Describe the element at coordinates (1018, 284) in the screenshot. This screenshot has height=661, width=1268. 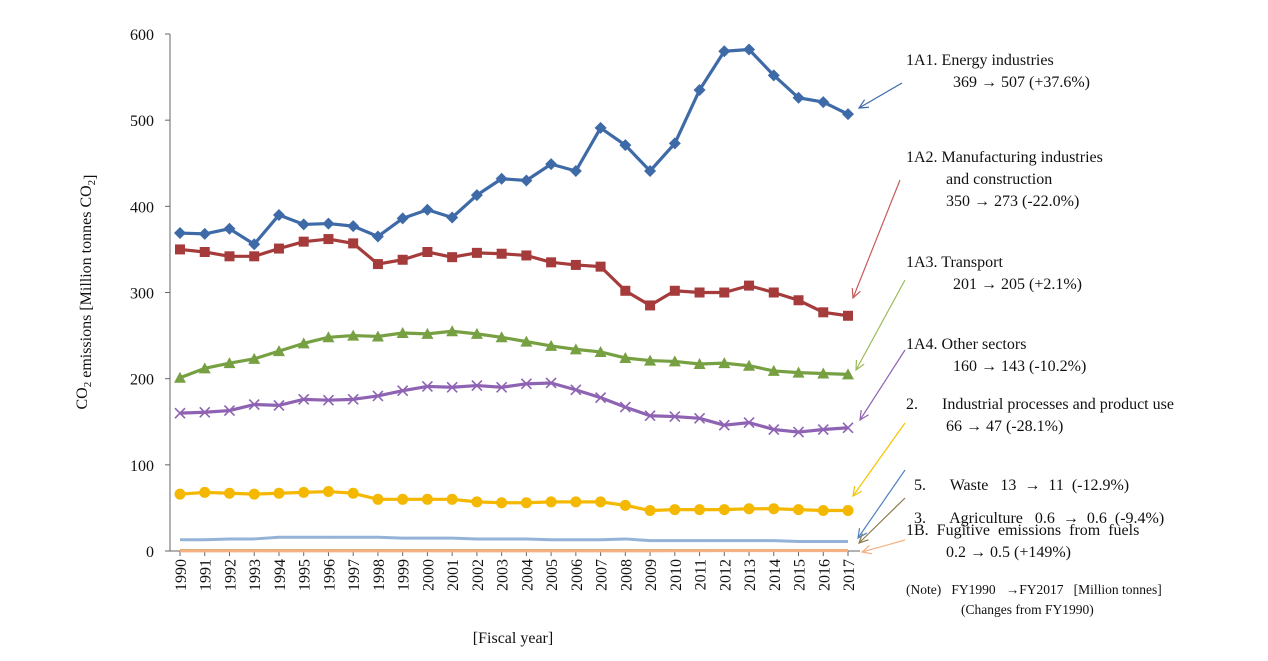
I see `annotation-transport-change: 201 → 205 (+2.1%)` at that location.